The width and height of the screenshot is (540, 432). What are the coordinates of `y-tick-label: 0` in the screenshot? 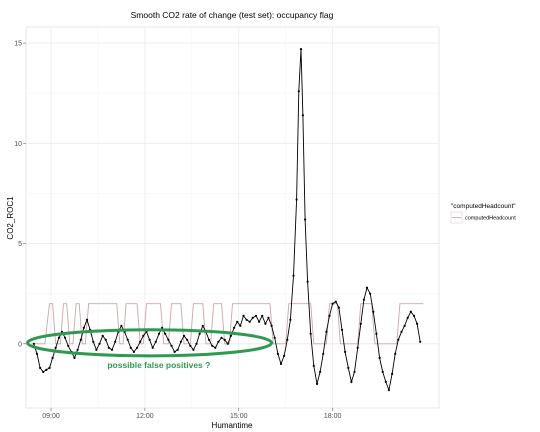 It's located at (20, 344).